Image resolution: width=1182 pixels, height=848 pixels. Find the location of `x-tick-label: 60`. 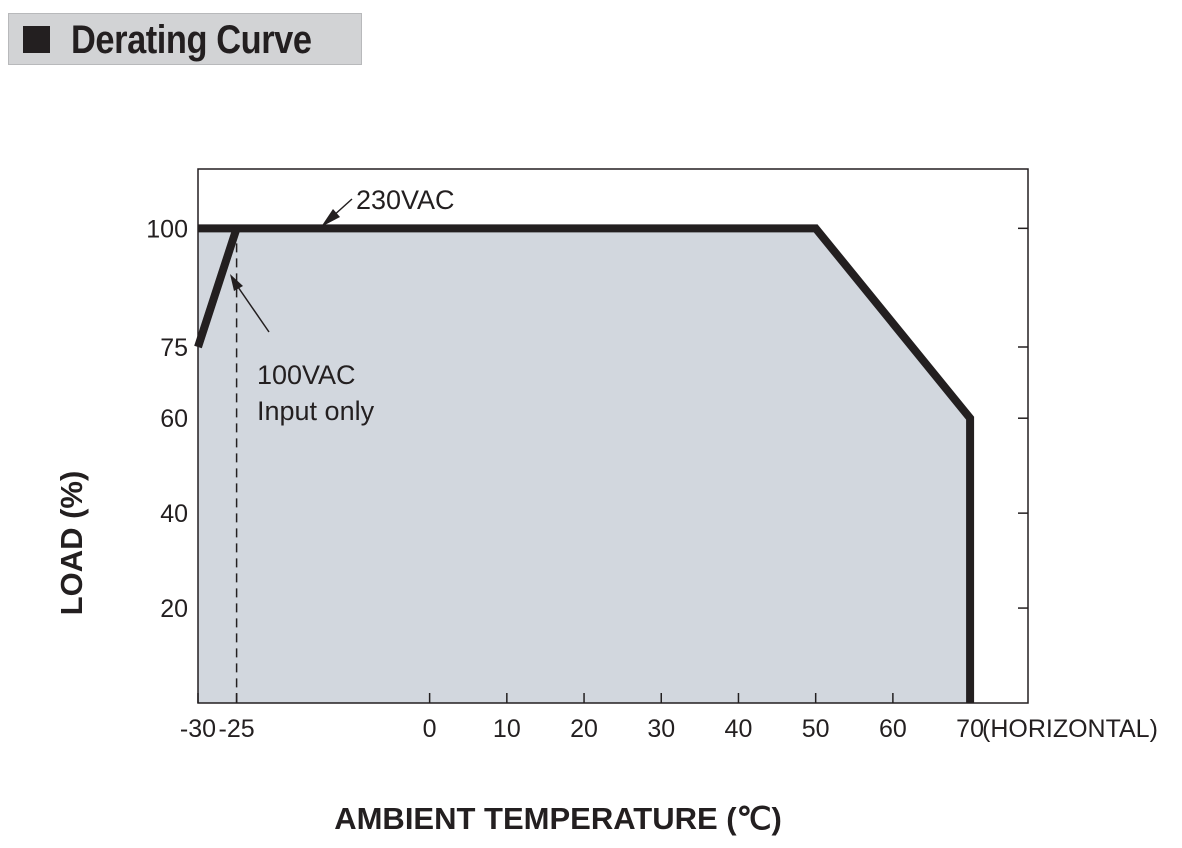

x-tick-label: 60 is located at coordinates (893, 729).